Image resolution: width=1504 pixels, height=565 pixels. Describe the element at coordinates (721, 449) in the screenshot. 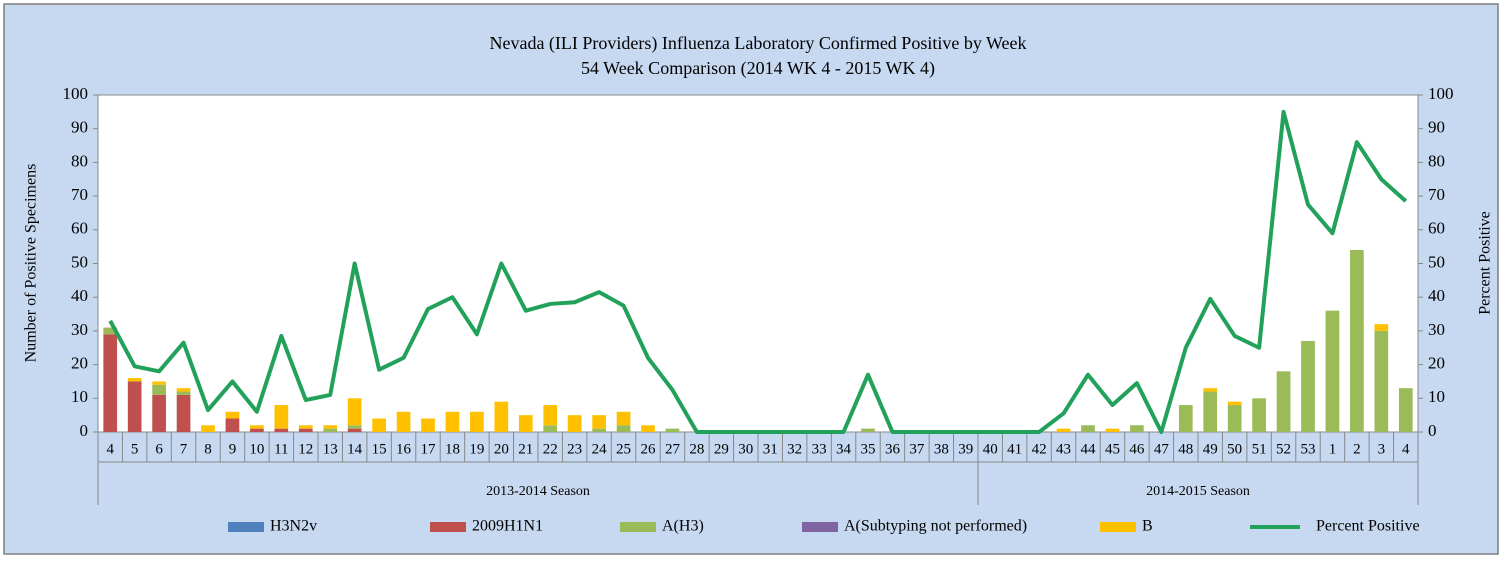

I see `x-tick-label: 29` at that location.